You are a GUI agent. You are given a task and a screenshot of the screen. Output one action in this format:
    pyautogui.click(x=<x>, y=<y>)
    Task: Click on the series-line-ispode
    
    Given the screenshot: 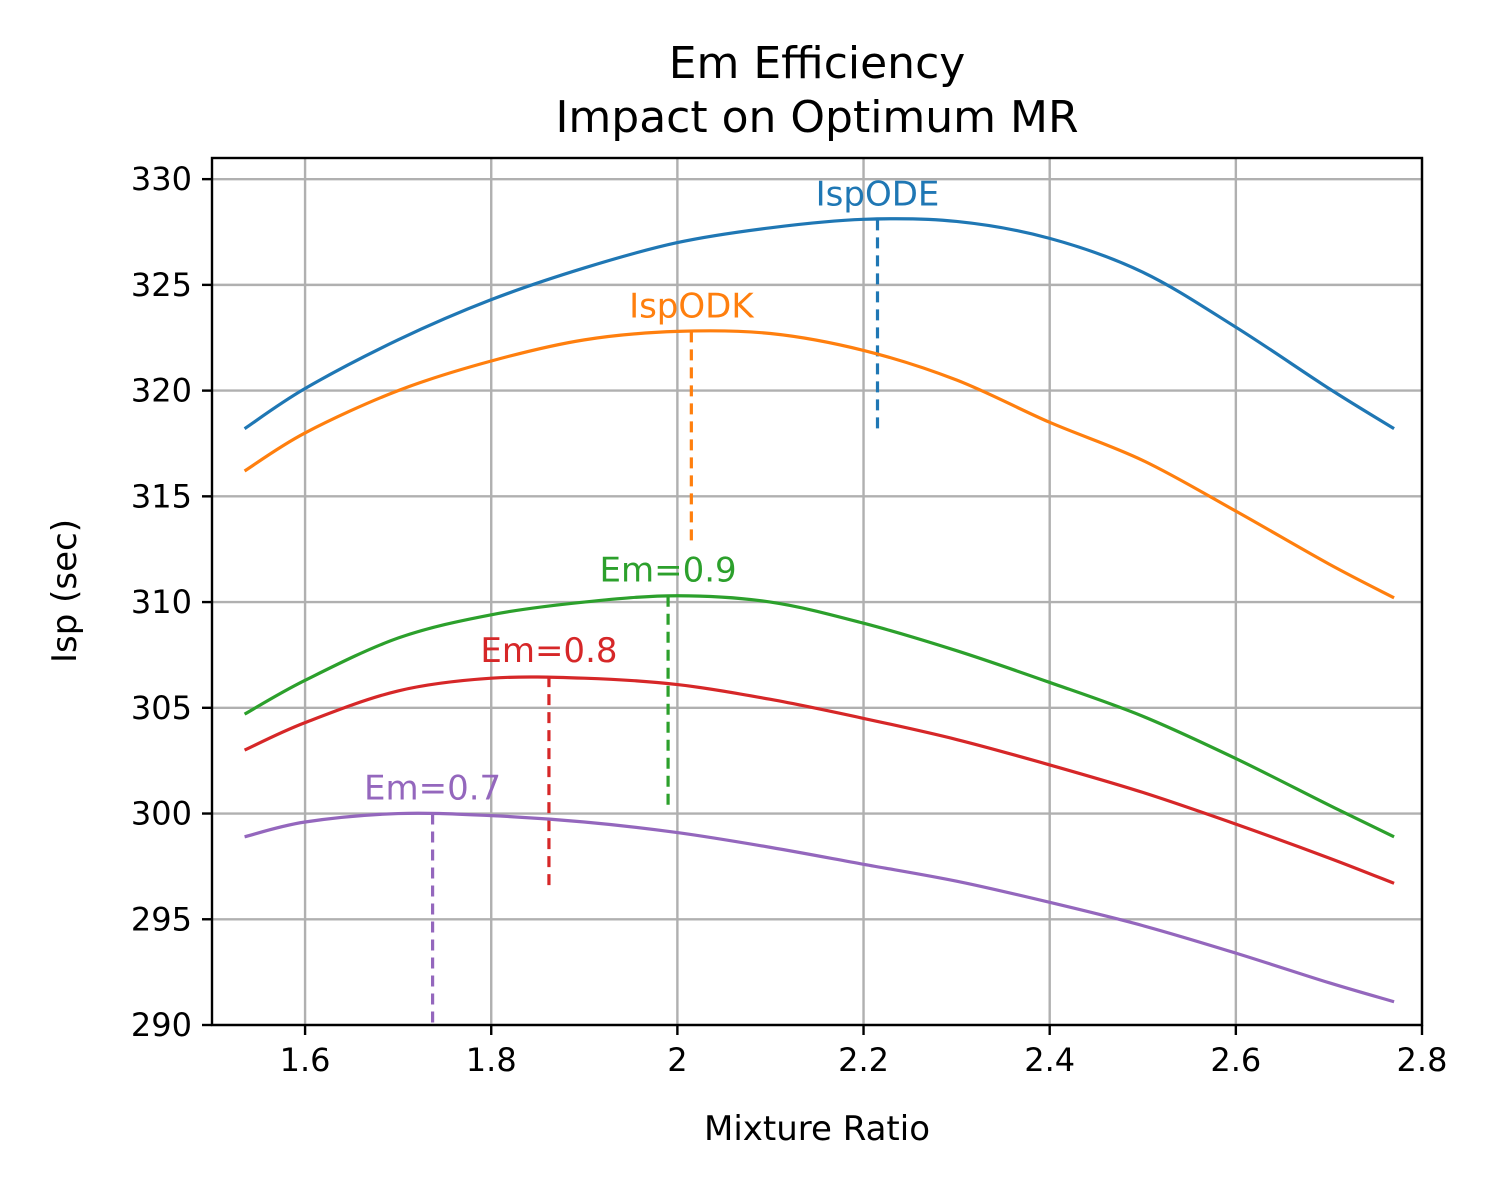 What is the action you would take?
    pyautogui.click(x=819, y=324)
    